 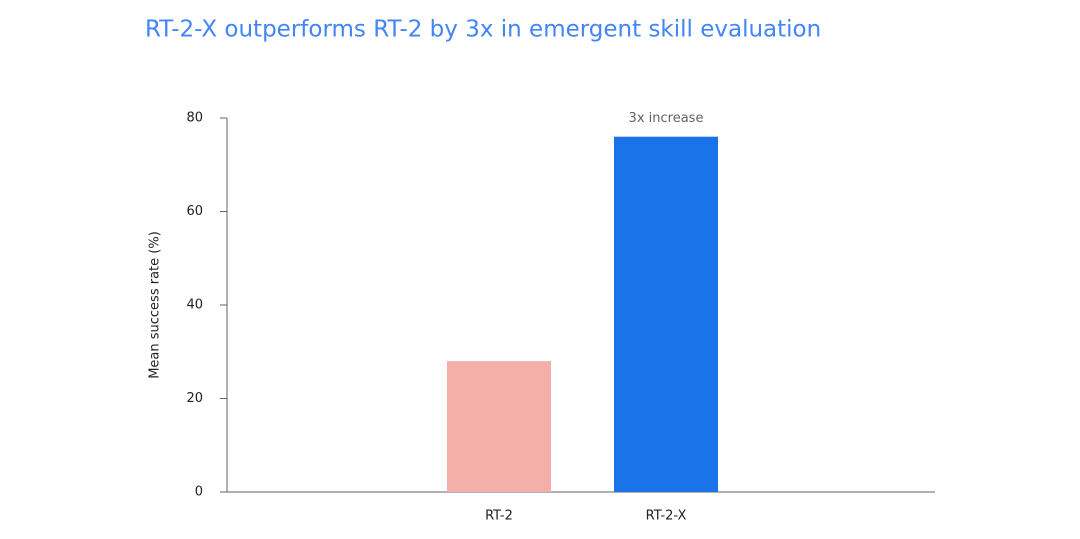 What do you see at coordinates (194, 211) in the screenshot?
I see `y-tick-label: 60` at bounding box center [194, 211].